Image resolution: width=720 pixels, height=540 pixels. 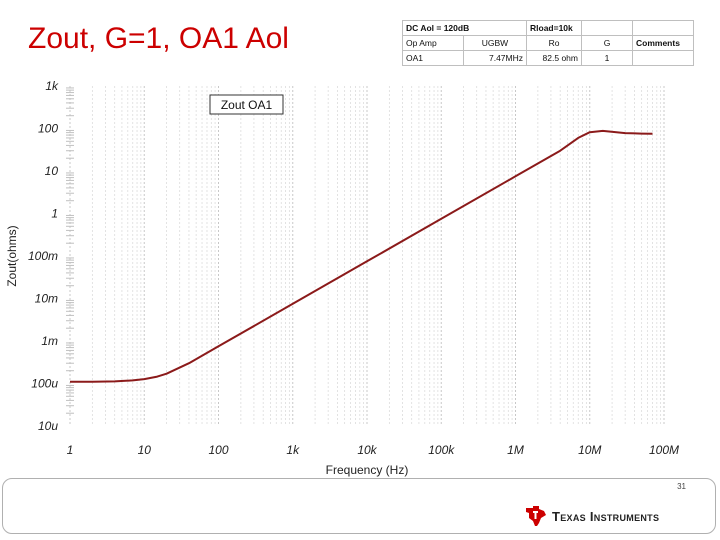 What do you see at coordinates (495, 58) in the screenshot?
I see `cell-ugbw: 7.47MHz` at bounding box center [495, 58].